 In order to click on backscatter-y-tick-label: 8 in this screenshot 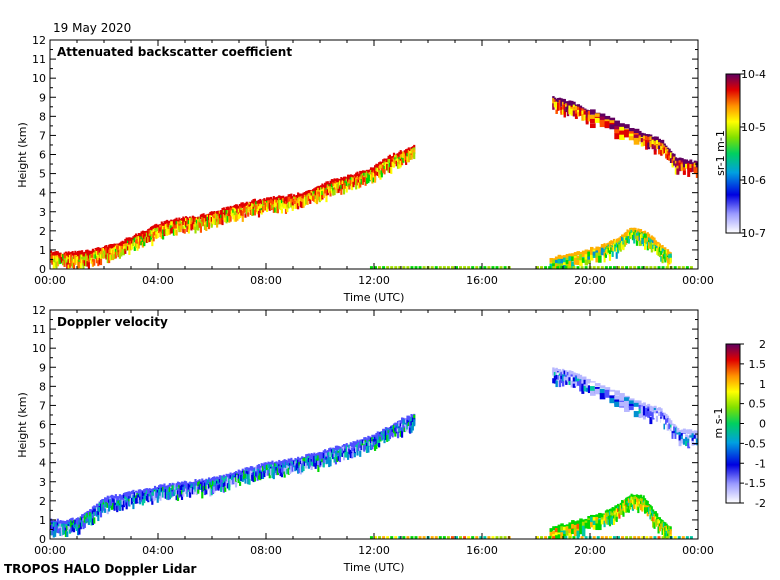, I will do `click(42, 116)`.